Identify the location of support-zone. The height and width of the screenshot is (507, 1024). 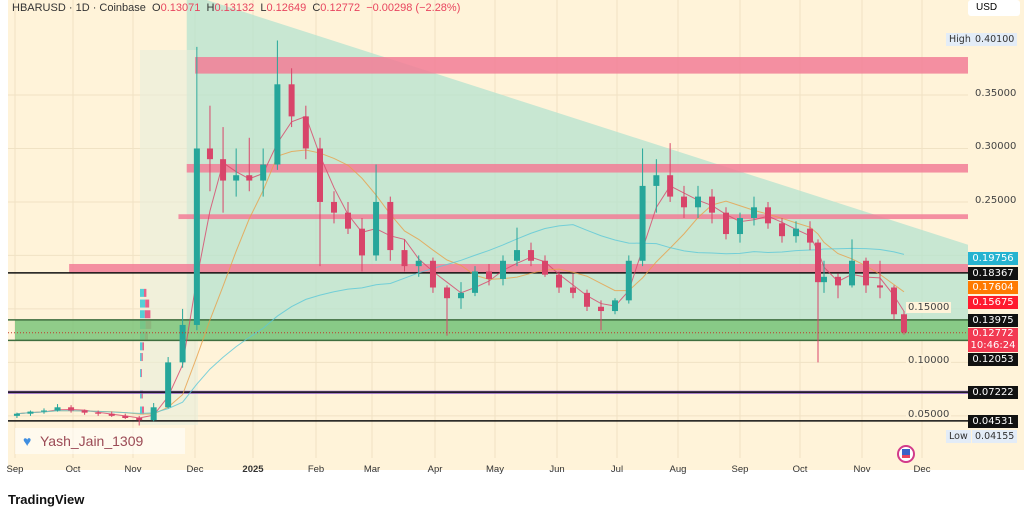
(491, 330).